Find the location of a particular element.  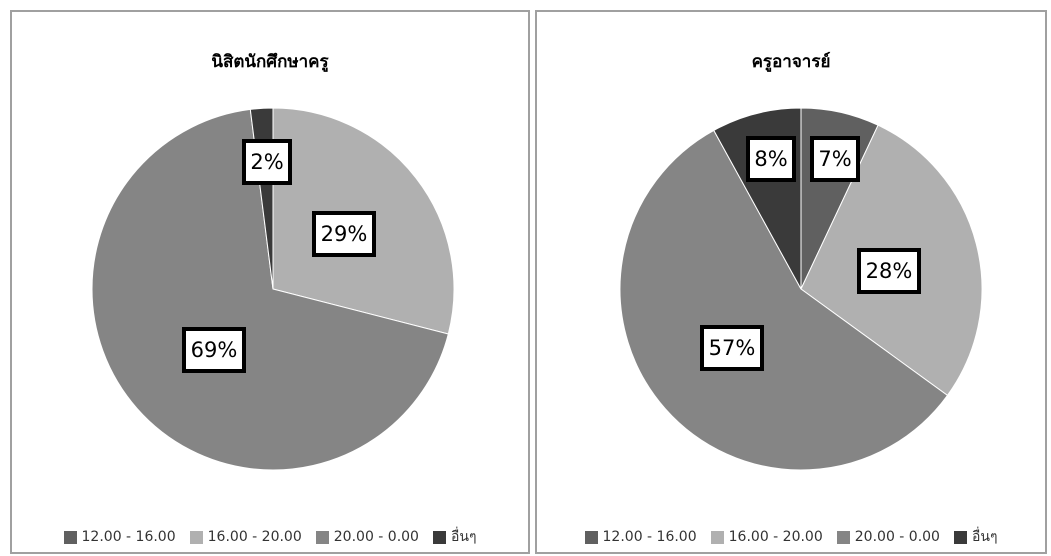

data-label-text: 2% is located at coordinates (266, 162).